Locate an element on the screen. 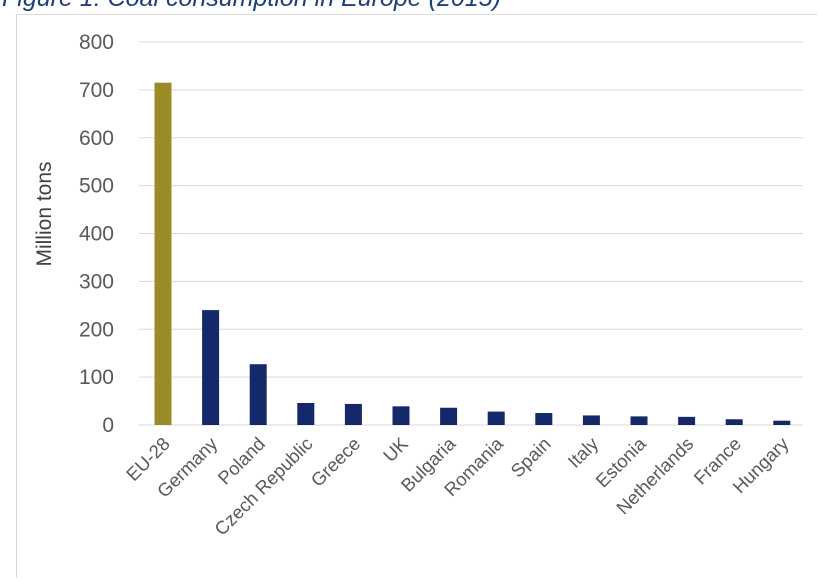 The height and width of the screenshot is (580, 819). bar-france is located at coordinates (734, 422).